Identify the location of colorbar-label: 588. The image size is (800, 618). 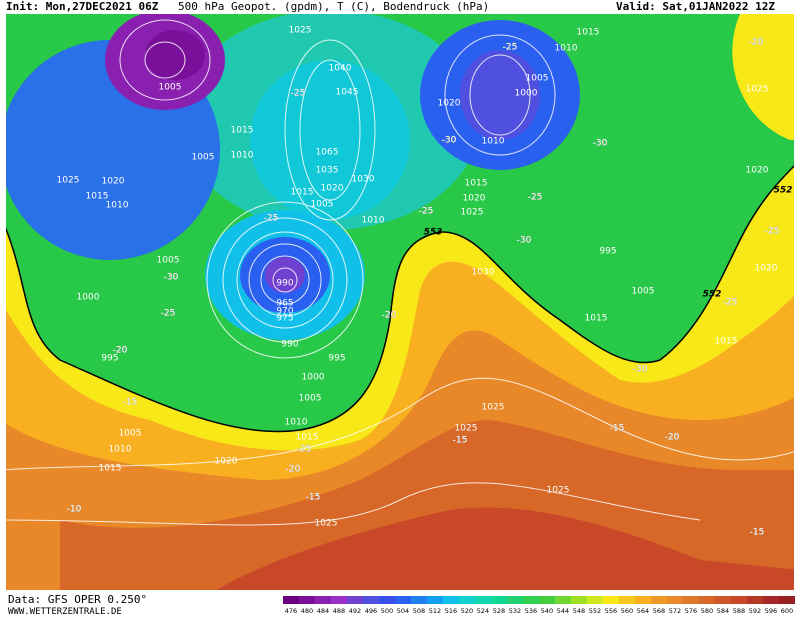
(739, 611).